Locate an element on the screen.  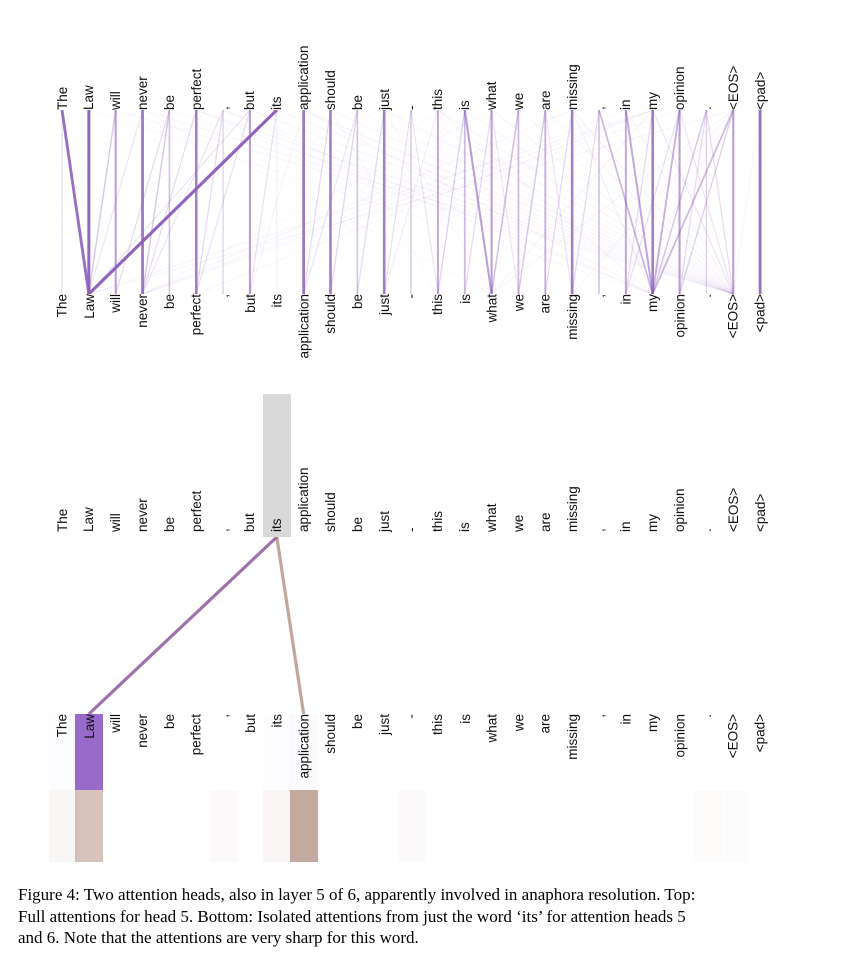
token-label: never is located at coordinates (143, 515).